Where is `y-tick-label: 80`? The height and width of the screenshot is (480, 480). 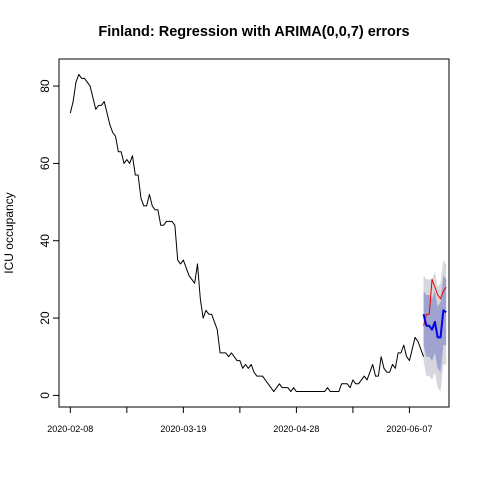 y-tick-label: 80 is located at coordinates (45, 86).